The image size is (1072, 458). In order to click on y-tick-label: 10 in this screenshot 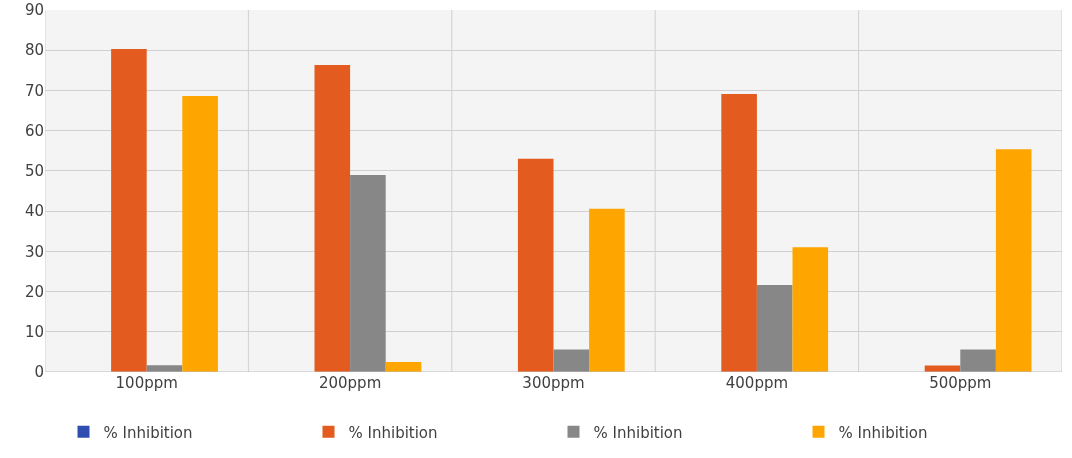, I will do `click(34, 332)`.